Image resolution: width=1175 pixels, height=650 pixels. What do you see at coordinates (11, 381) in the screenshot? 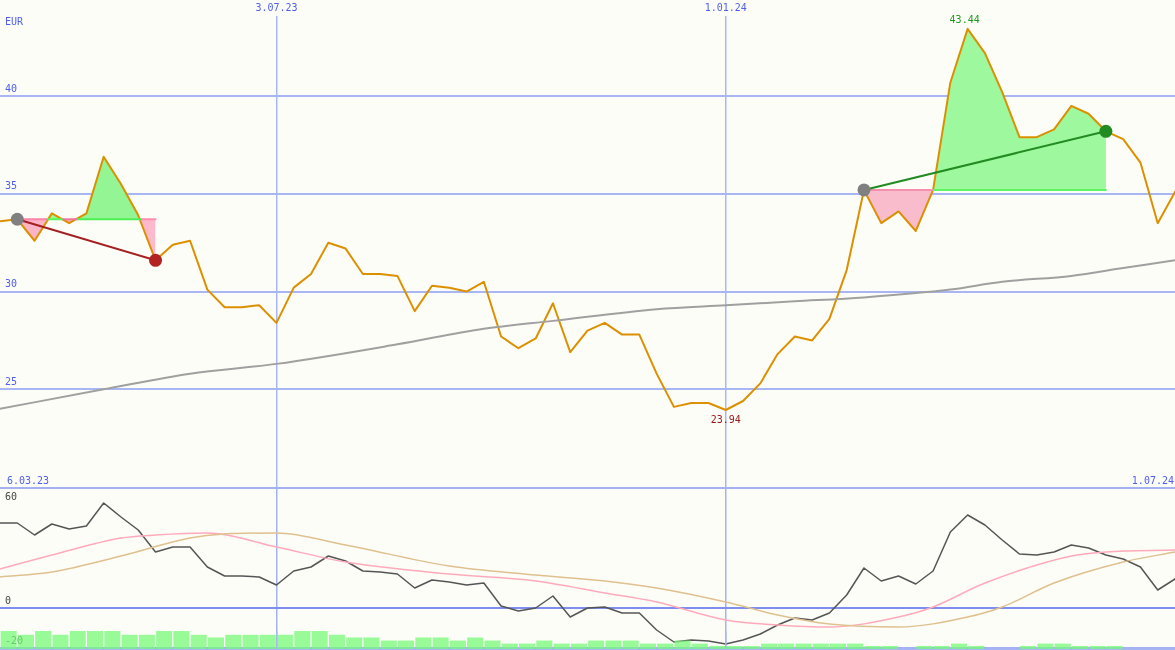
I see `y-tick-label: 25` at bounding box center [11, 381].